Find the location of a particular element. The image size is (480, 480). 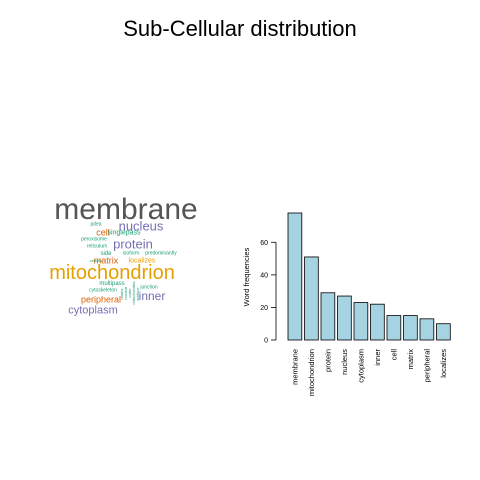

cloud-word: cellular is located at coordinates (96, 260).